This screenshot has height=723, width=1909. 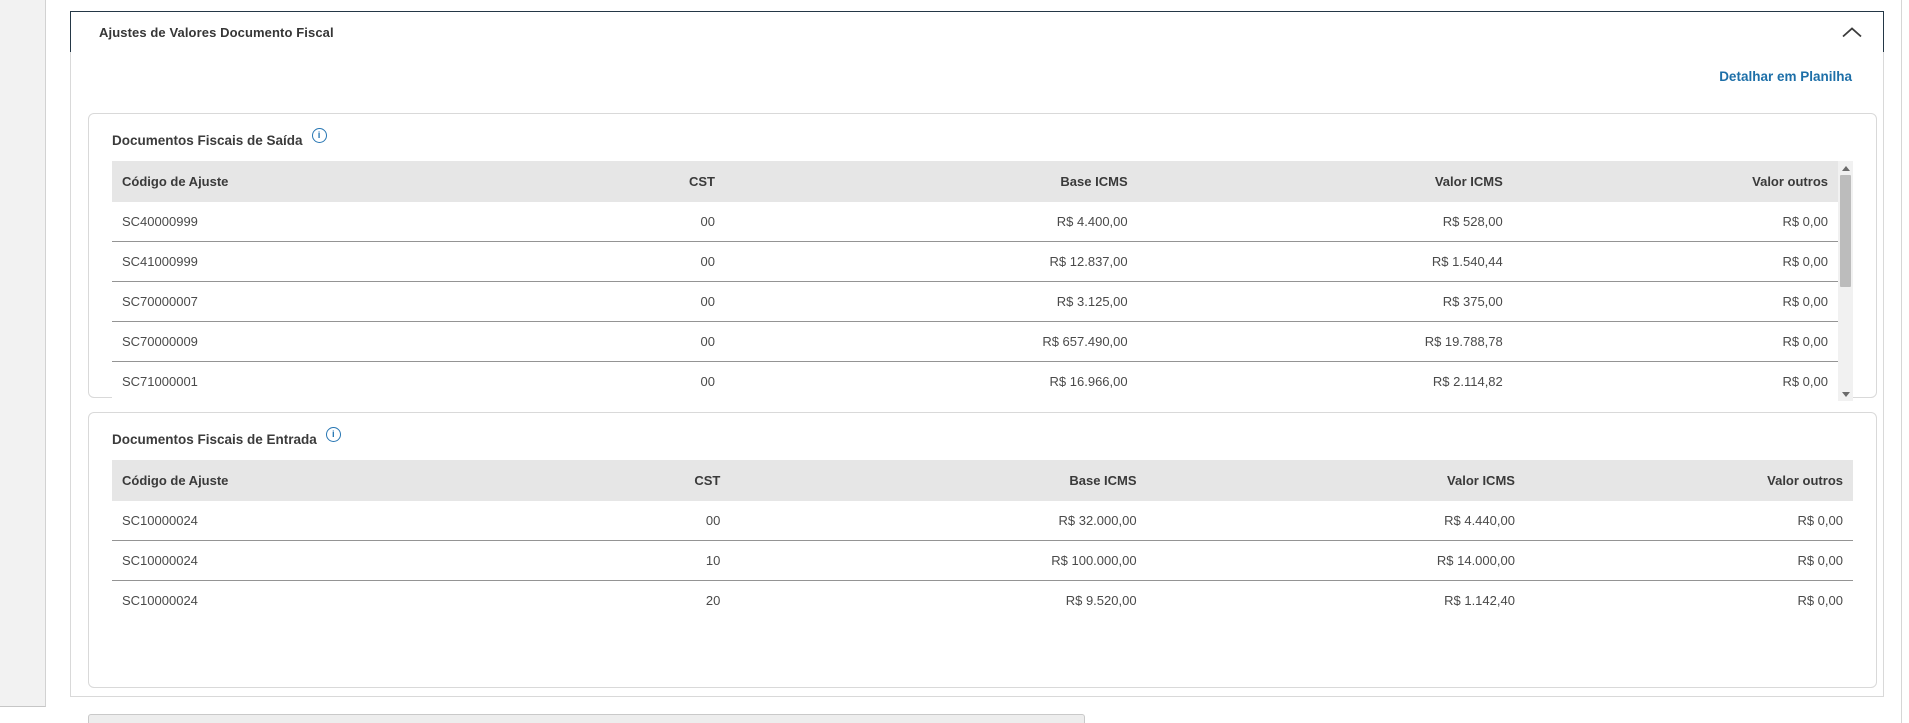 What do you see at coordinates (1337, 600) in the screenshot?
I see `table-cell: R$ 1.142,40` at bounding box center [1337, 600].